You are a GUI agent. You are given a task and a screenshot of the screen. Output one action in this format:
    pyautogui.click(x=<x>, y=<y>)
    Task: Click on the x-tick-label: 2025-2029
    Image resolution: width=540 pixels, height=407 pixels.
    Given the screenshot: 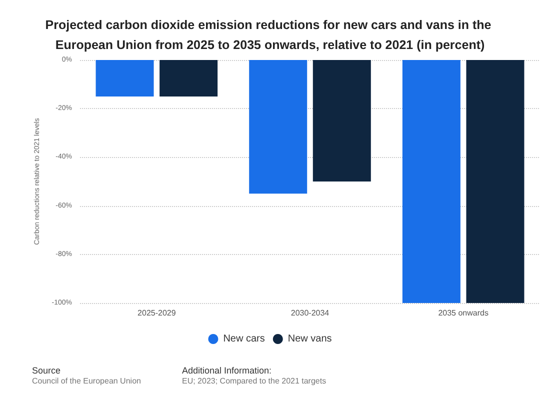 What is the action you would take?
    pyautogui.click(x=157, y=313)
    